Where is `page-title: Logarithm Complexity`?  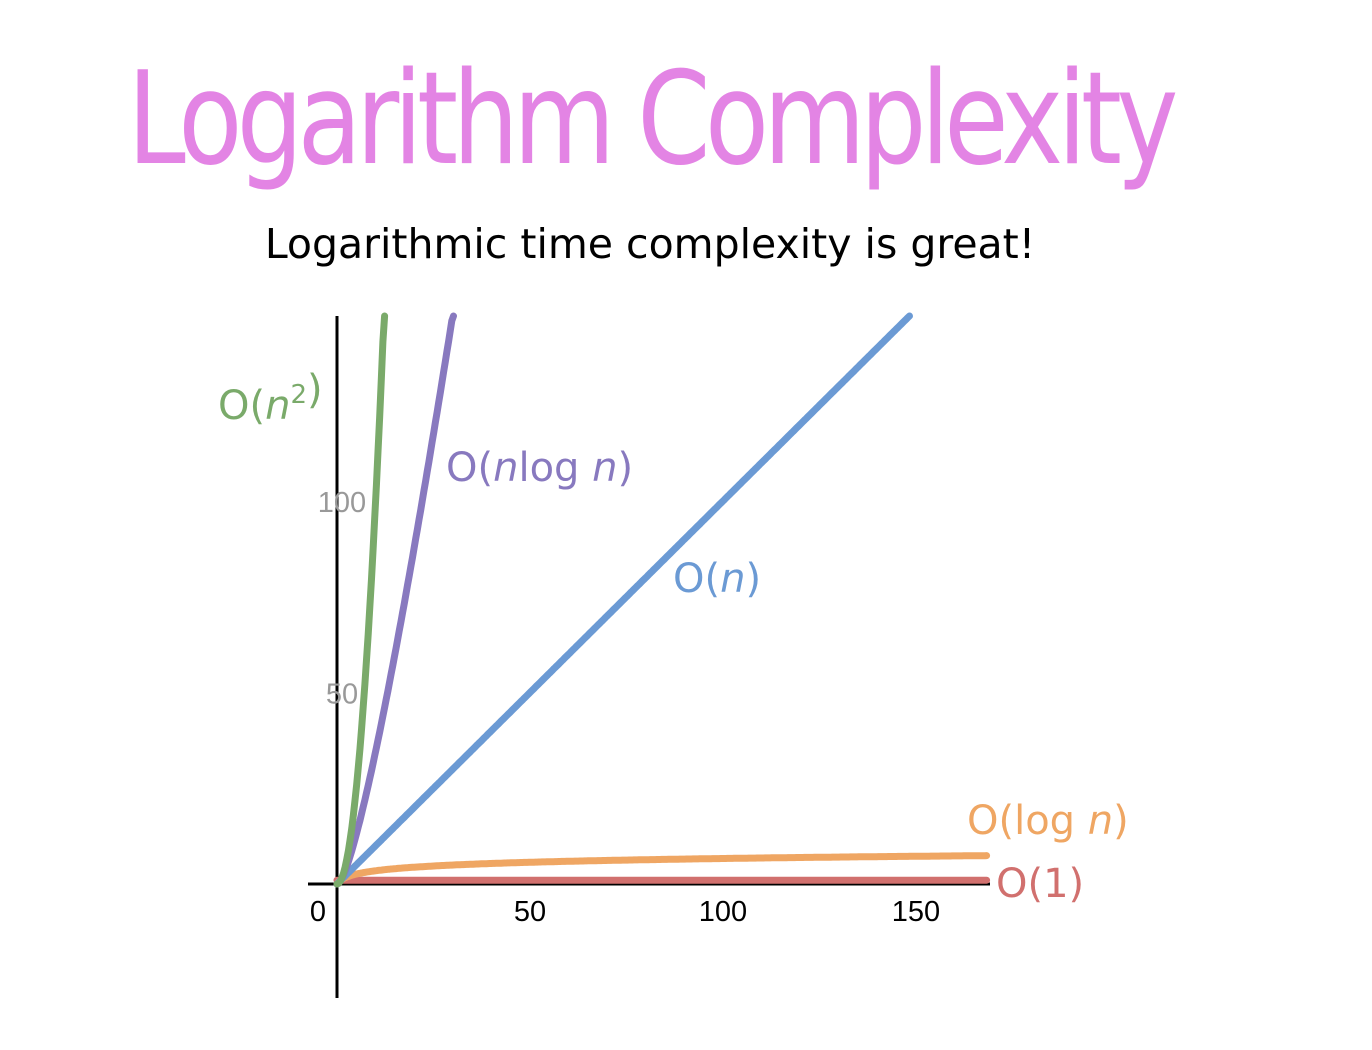 page-title: Logarithm Complexity is located at coordinates (652, 119).